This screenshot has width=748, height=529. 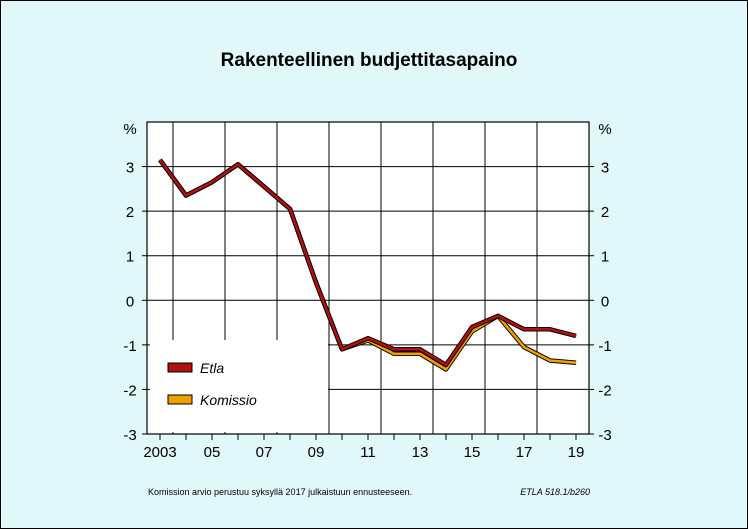 I want to click on y-tick-label-left: 3, so click(x=130, y=168).